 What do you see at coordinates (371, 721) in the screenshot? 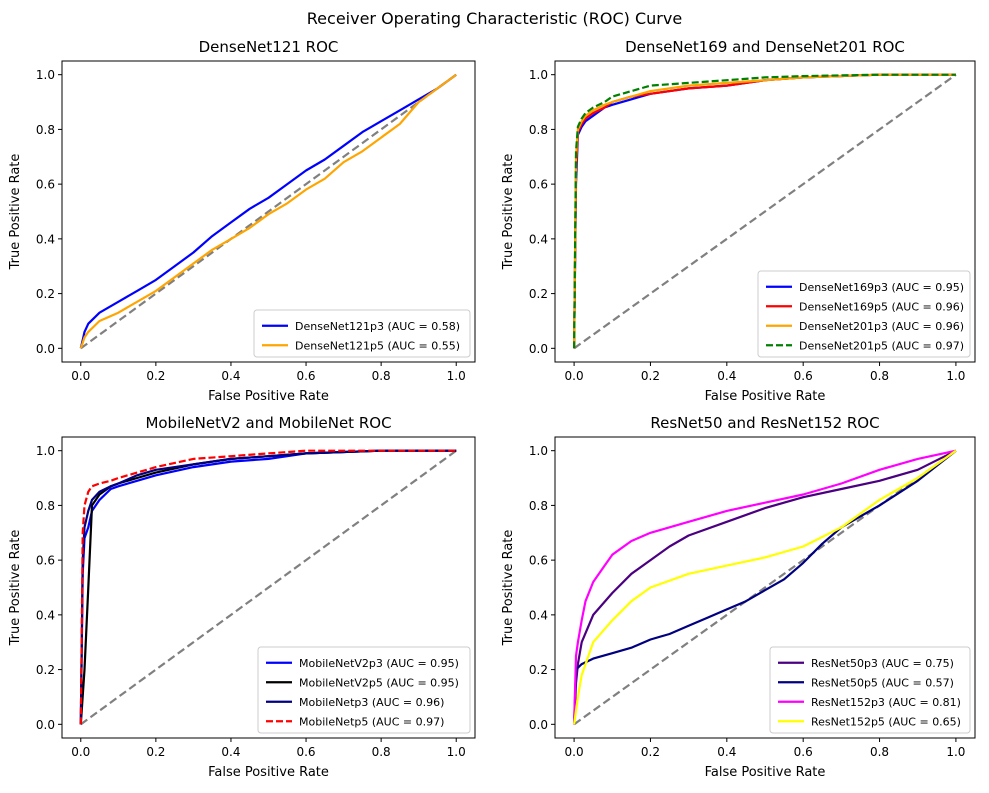
I see `legend-entry: MobileNetp5 (AUC = 0.97)` at bounding box center [371, 721].